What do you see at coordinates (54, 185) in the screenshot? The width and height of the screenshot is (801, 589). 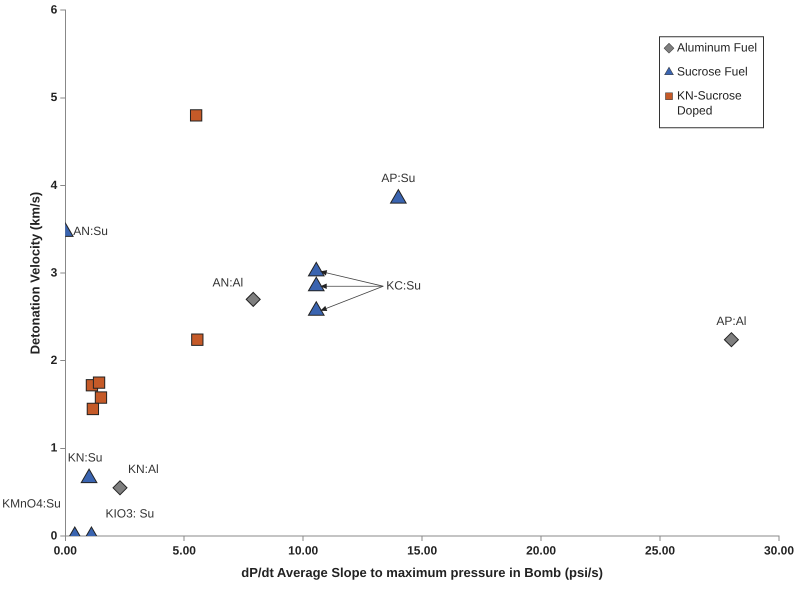 I see `y-tick-label: 4` at bounding box center [54, 185].